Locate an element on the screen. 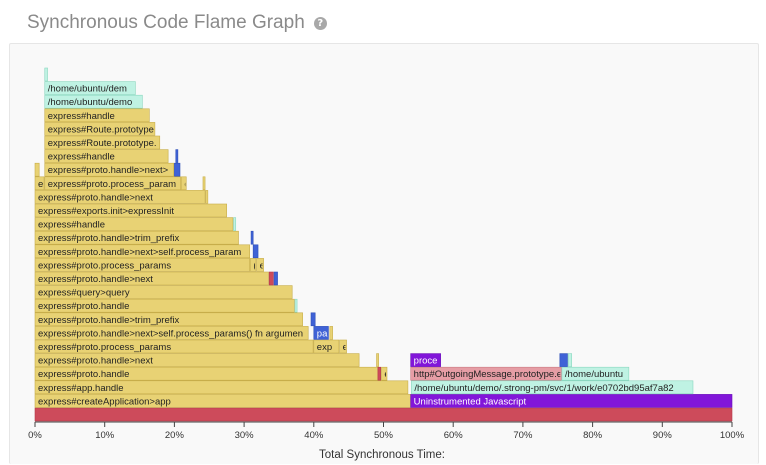  flame-frame: ( is located at coordinates (253, 265).